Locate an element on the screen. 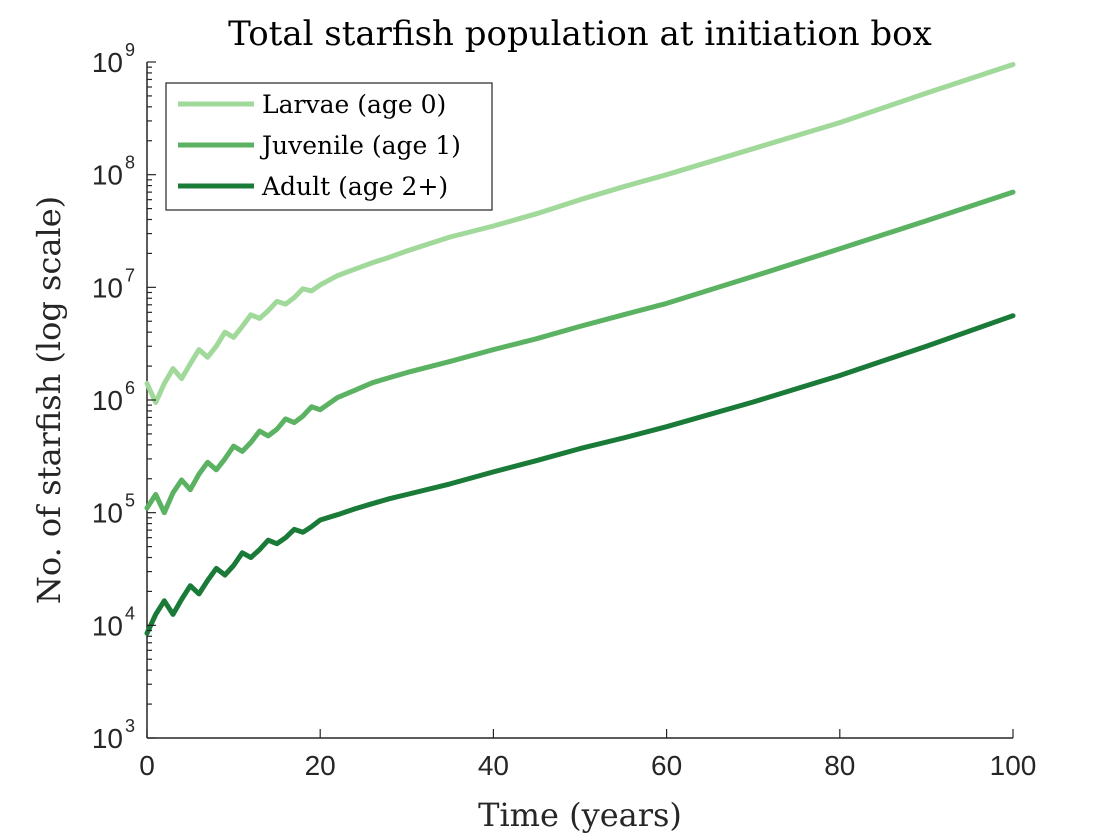 This screenshot has height=840, width=1120. y-tick-exponent: 7 is located at coordinates (130, 275).